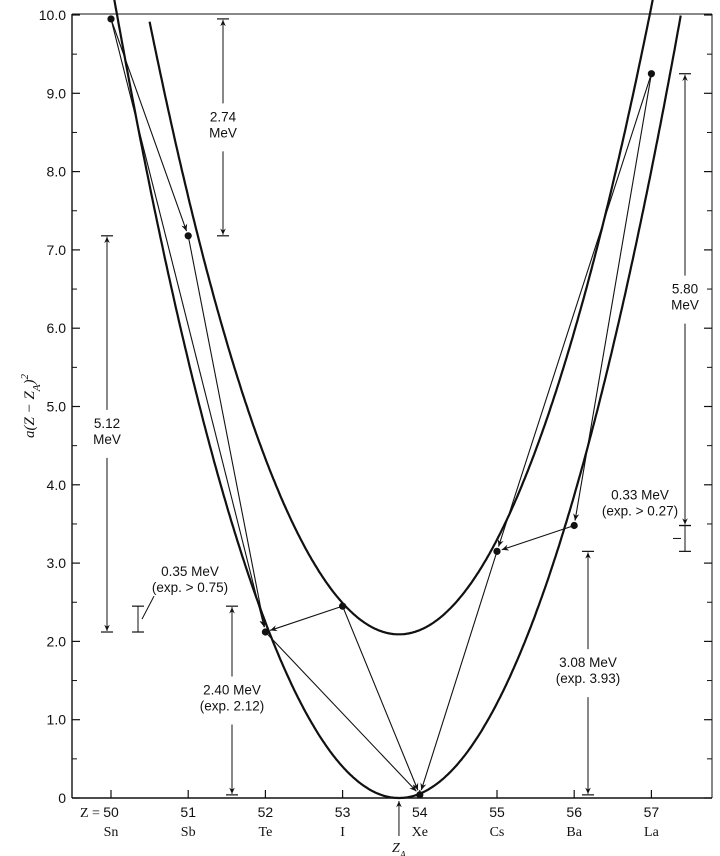 The height and width of the screenshot is (856, 720). Describe the element at coordinates (497, 832) in the screenshot. I see `x-tick-symbol-label: Cs` at that location.